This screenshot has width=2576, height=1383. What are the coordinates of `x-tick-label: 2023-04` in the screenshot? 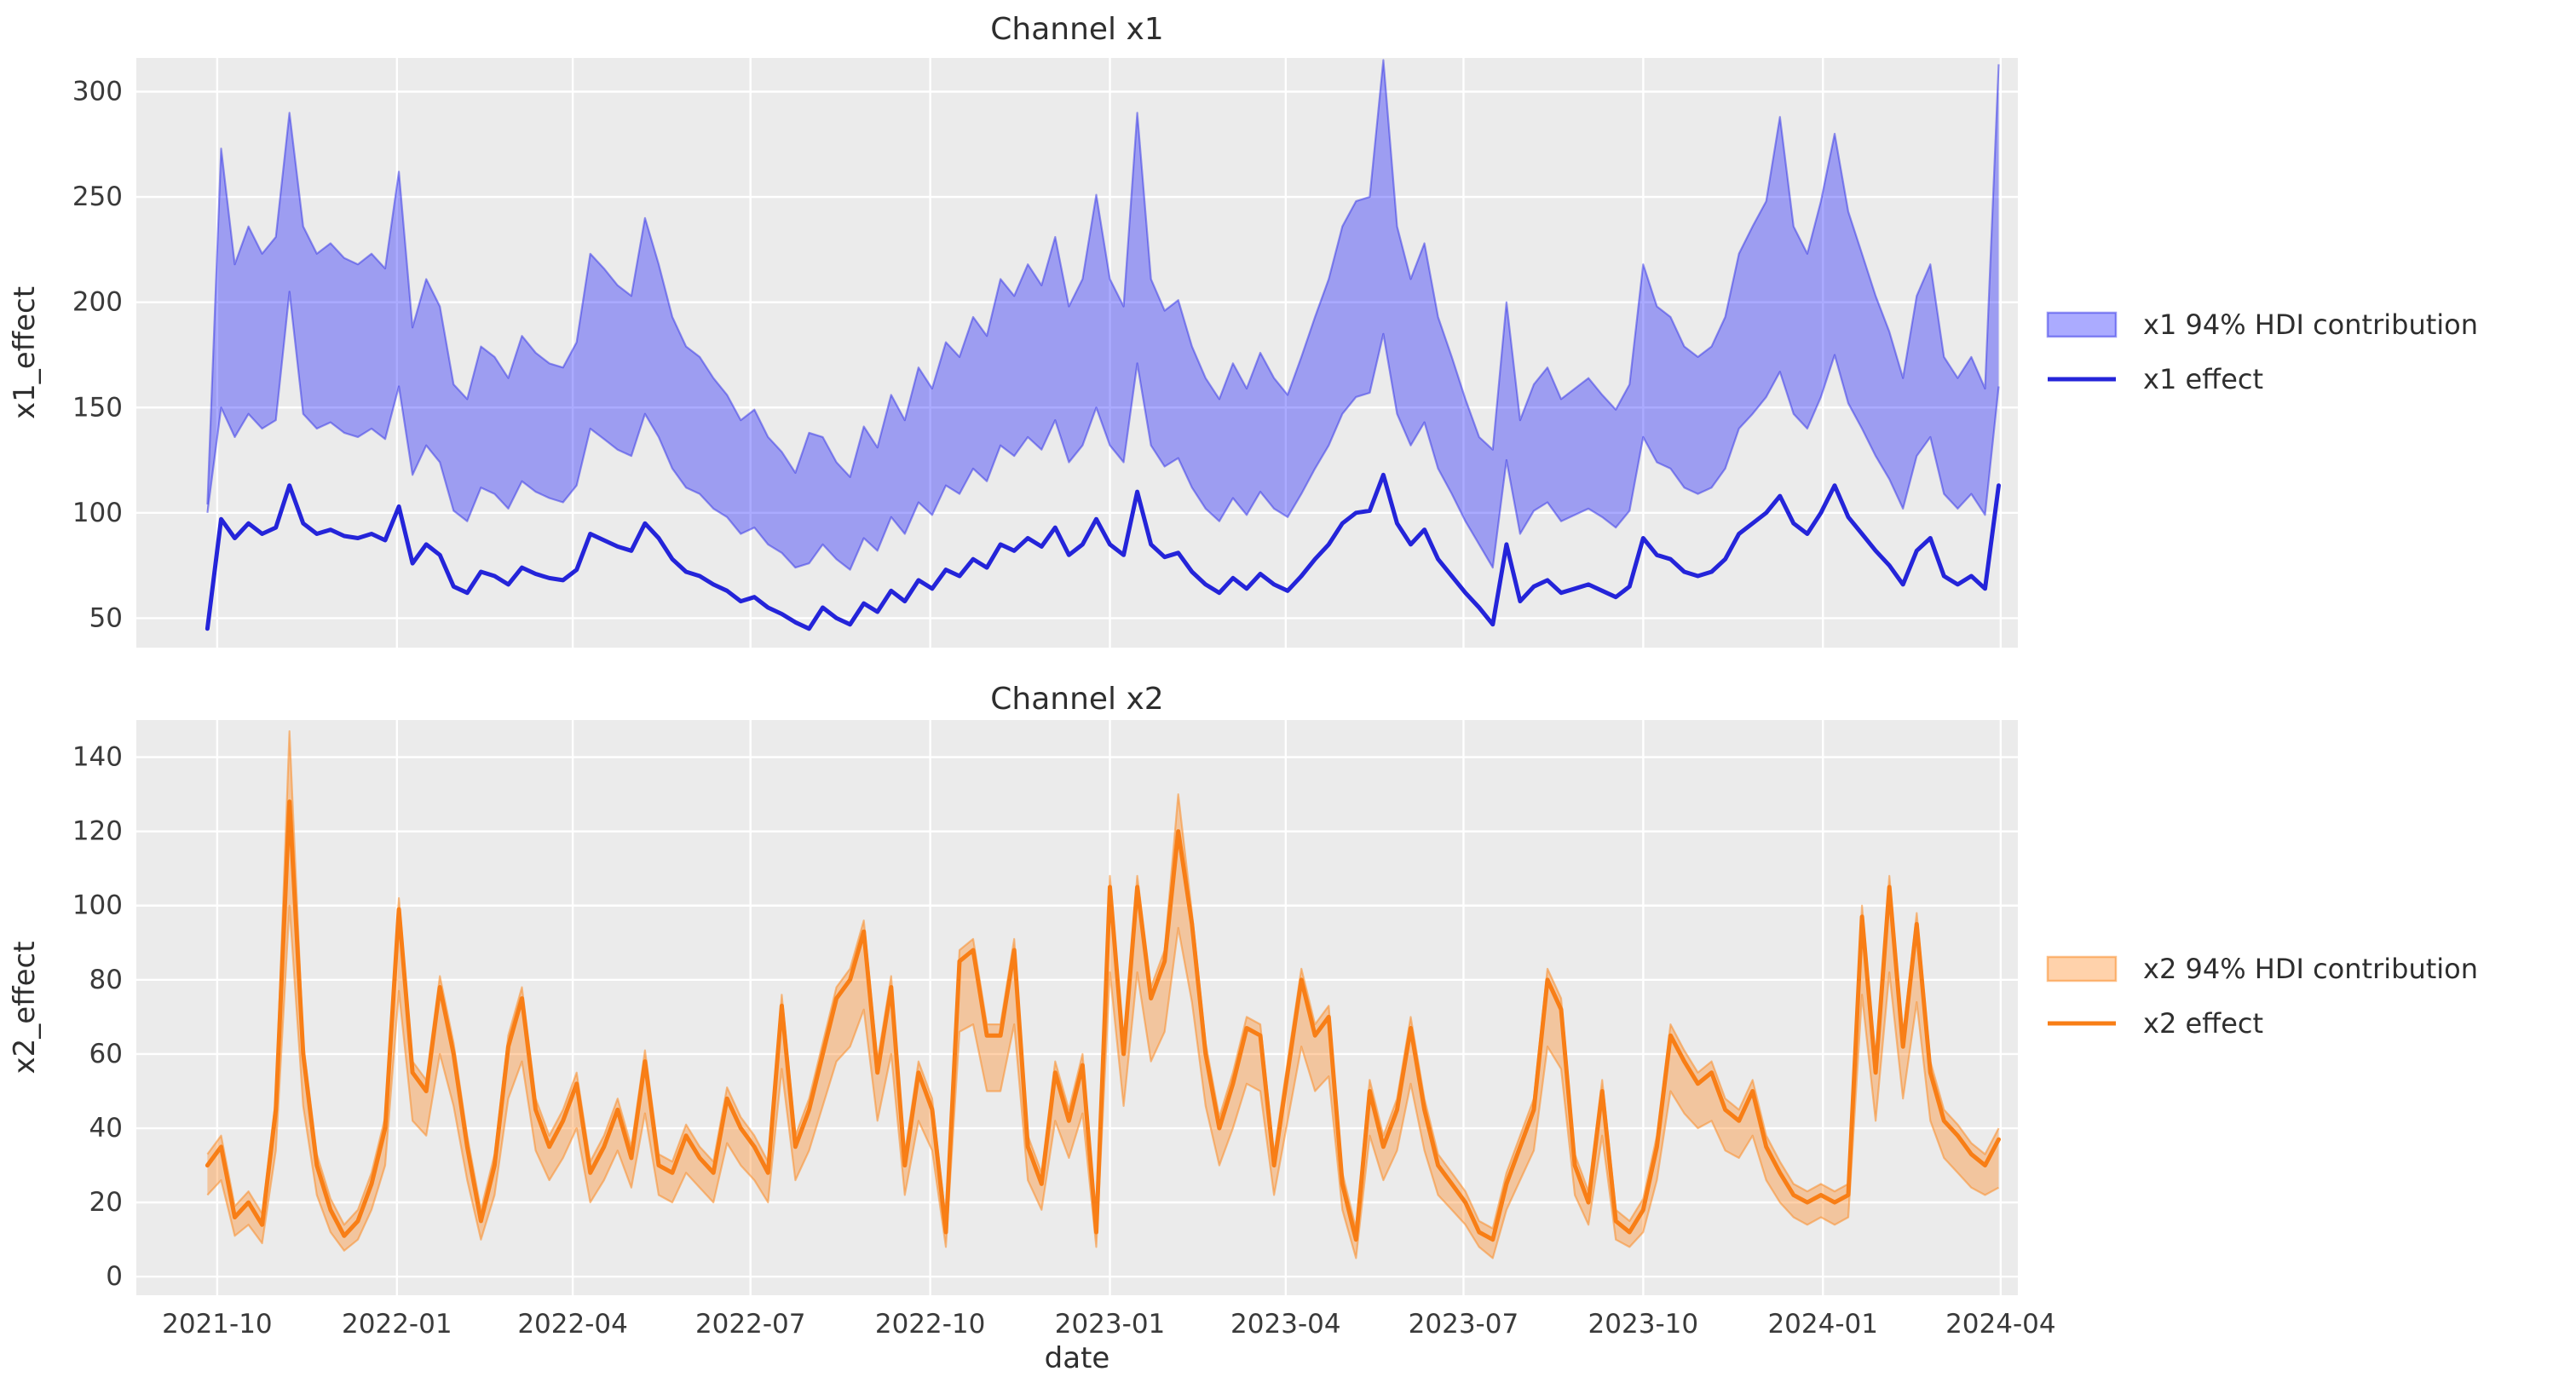 It's located at (1285, 1324).